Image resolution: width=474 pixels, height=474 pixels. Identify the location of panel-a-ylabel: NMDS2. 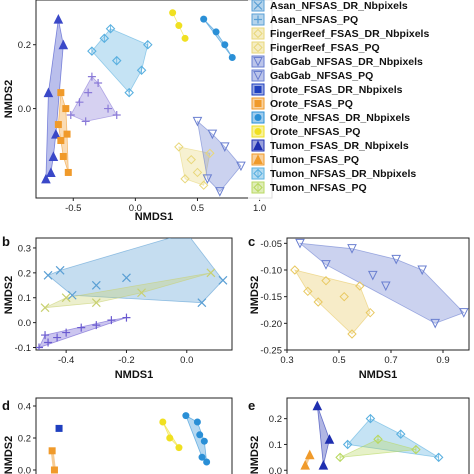
(9, 99).